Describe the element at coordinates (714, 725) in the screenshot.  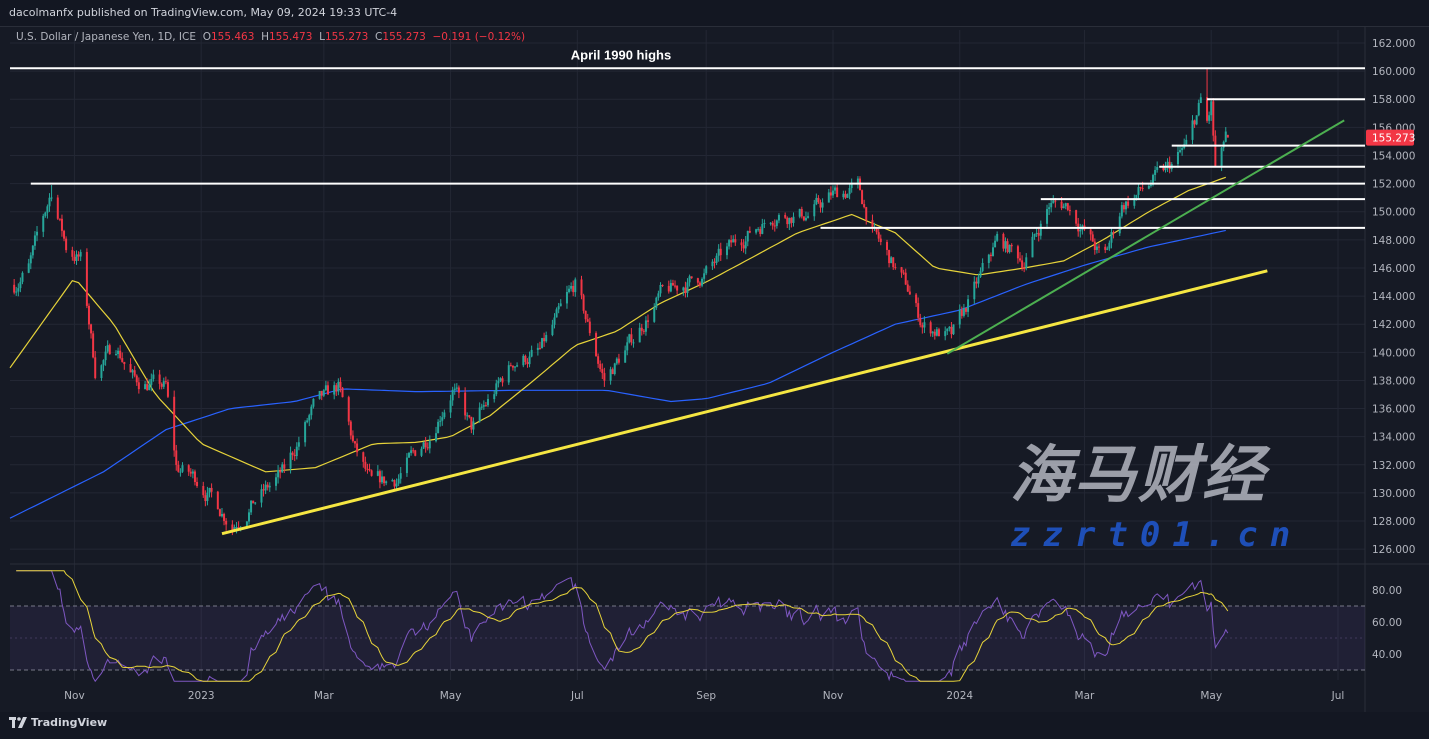
I see `bottom-bar` at that location.